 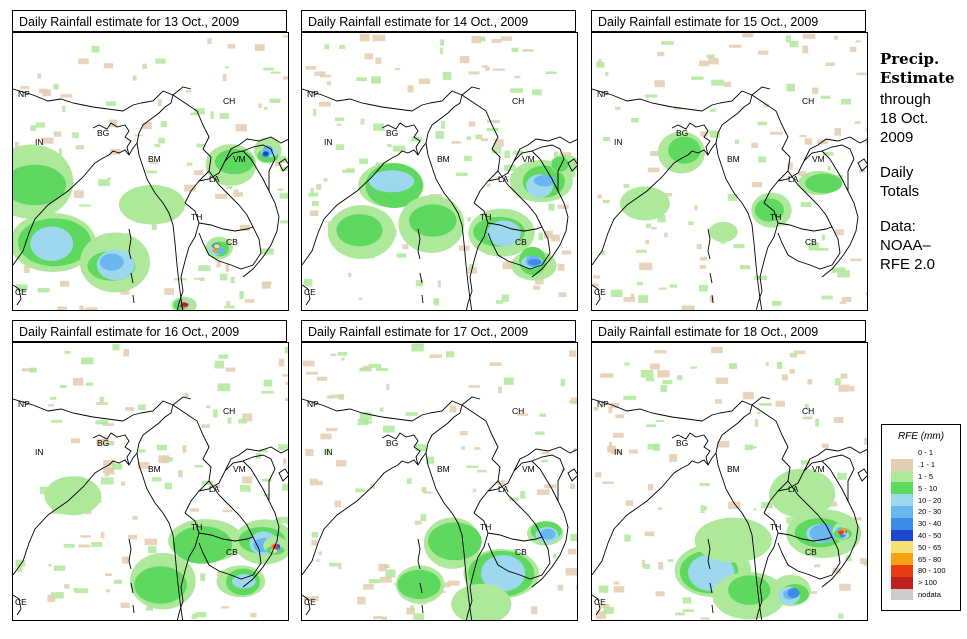 I want to click on label-ch: CH, so click(x=518, y=411).